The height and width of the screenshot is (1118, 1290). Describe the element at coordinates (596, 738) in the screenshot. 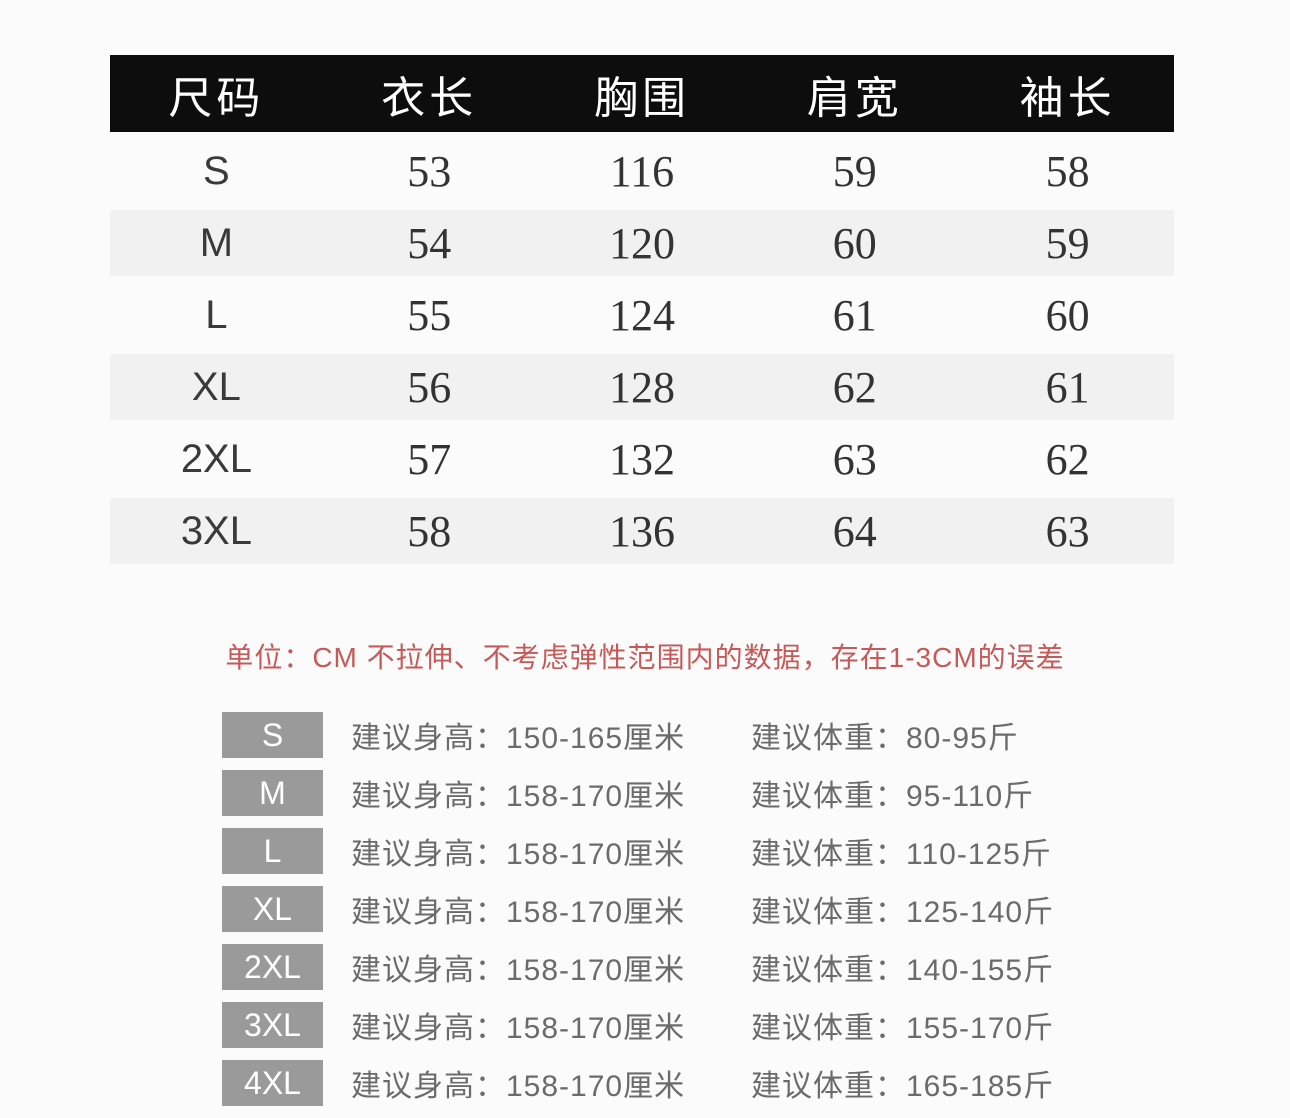

I see `height-value: 150-165厘米` at that location.